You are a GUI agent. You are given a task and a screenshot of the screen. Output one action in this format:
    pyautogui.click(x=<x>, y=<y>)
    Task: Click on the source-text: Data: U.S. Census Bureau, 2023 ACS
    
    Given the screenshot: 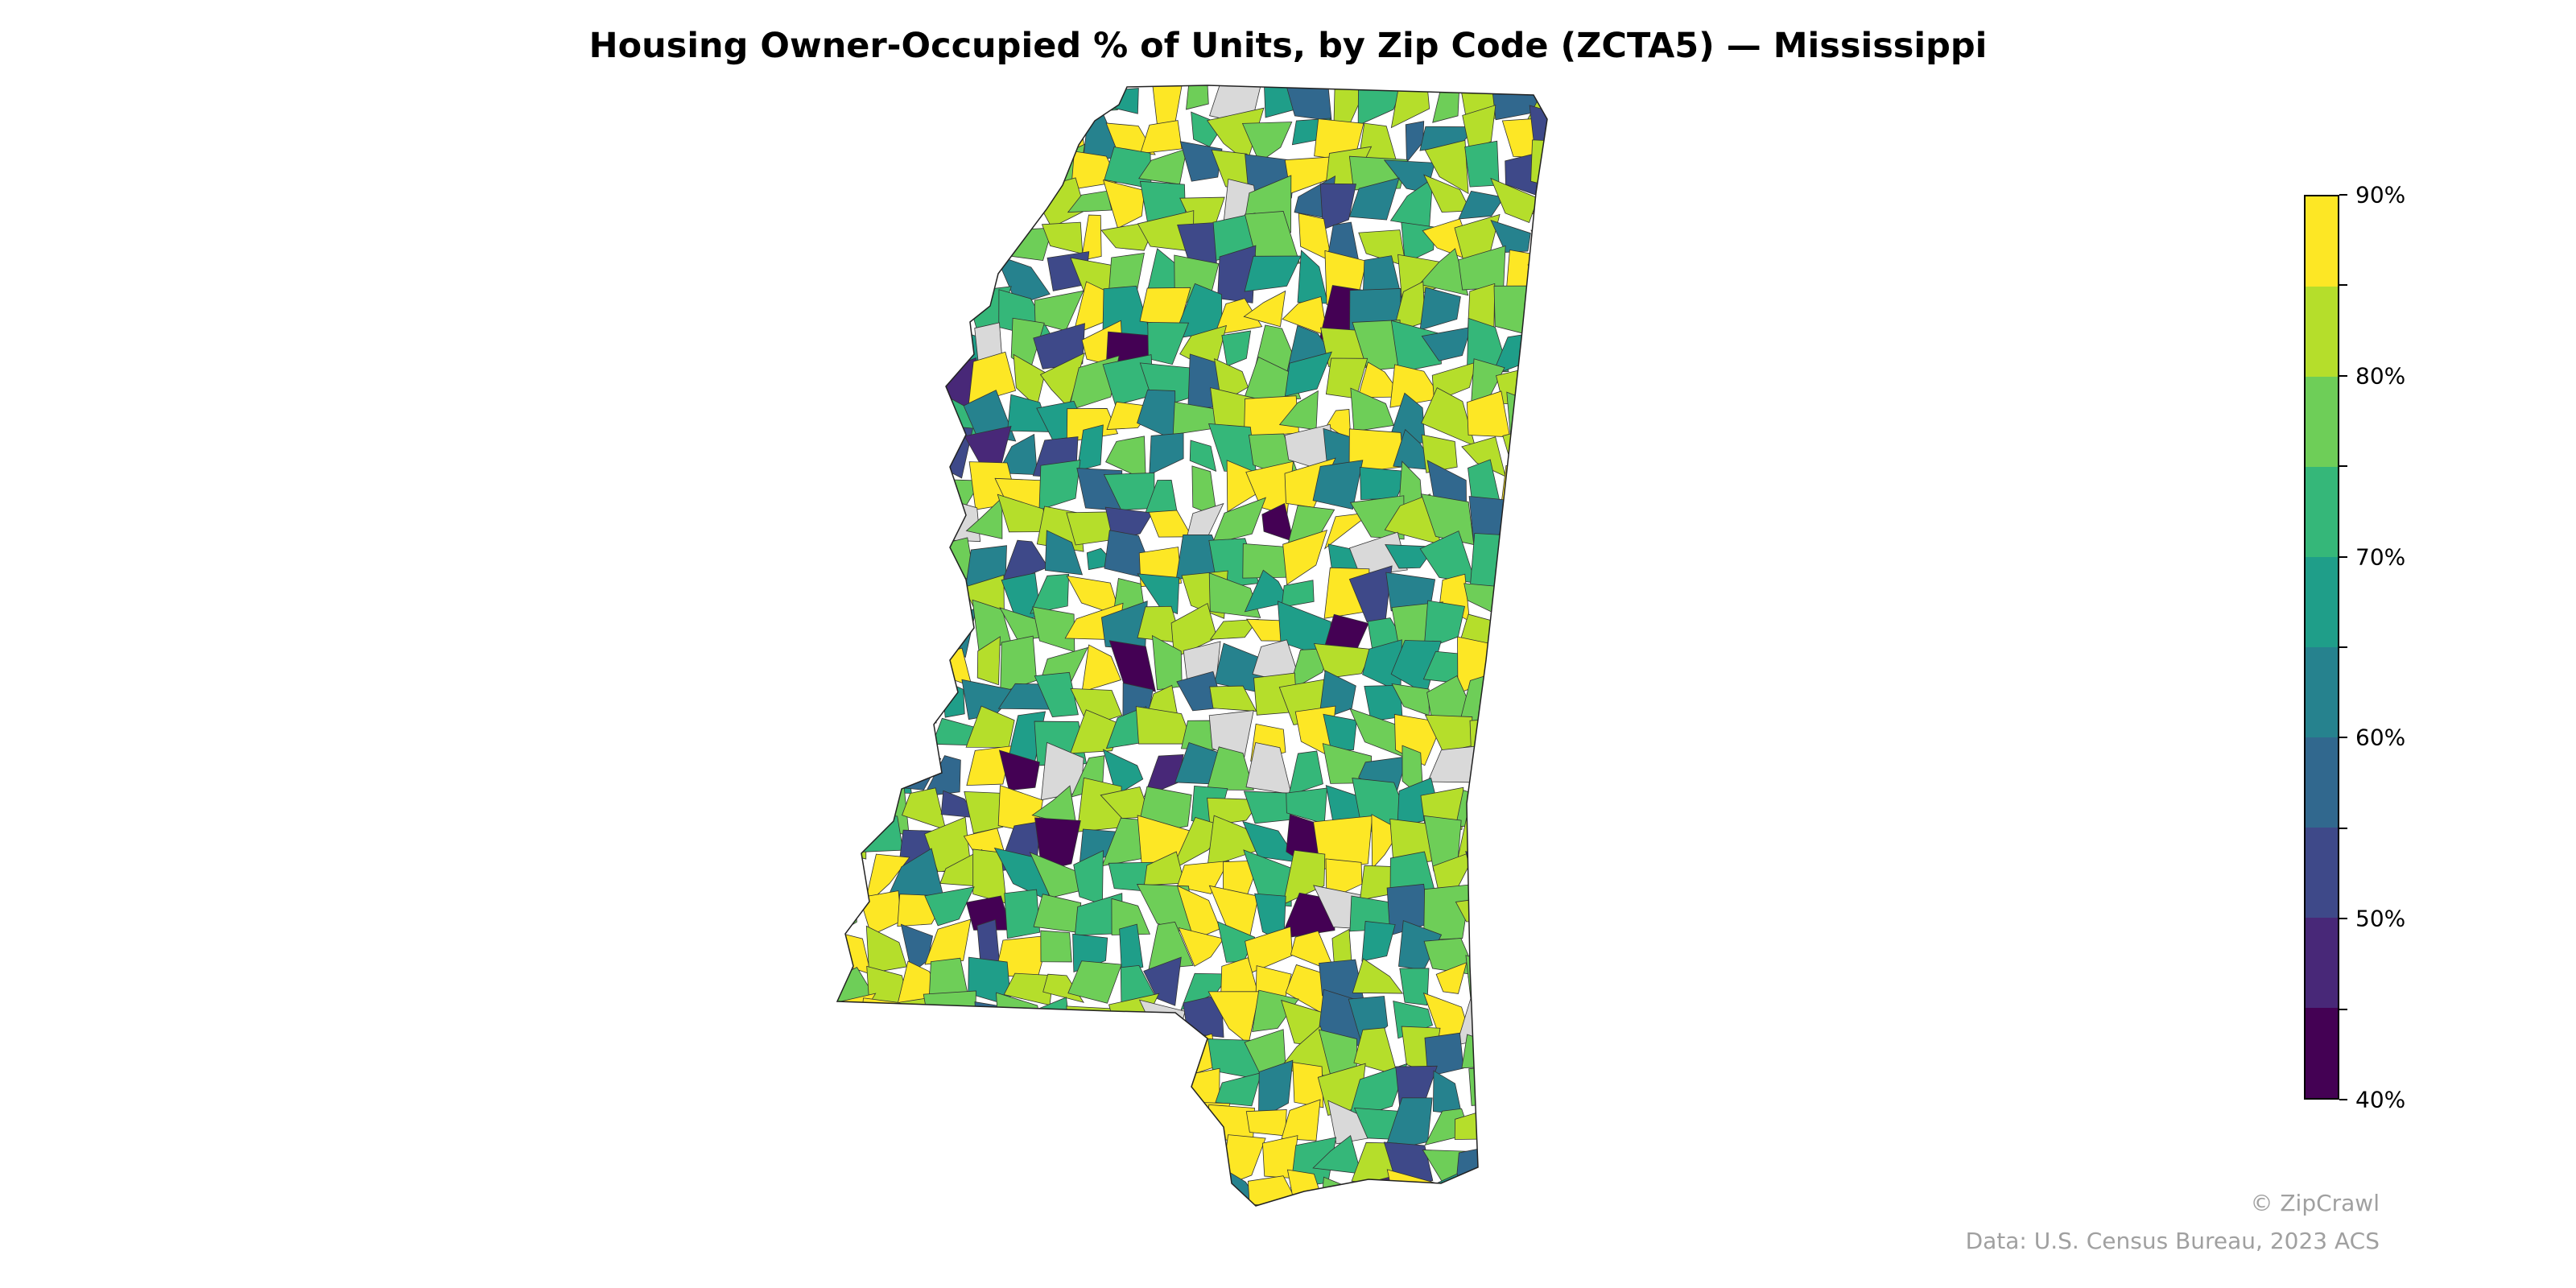 What is the action you would take?
    pyautogui.click(x=2172, y=1241)
    